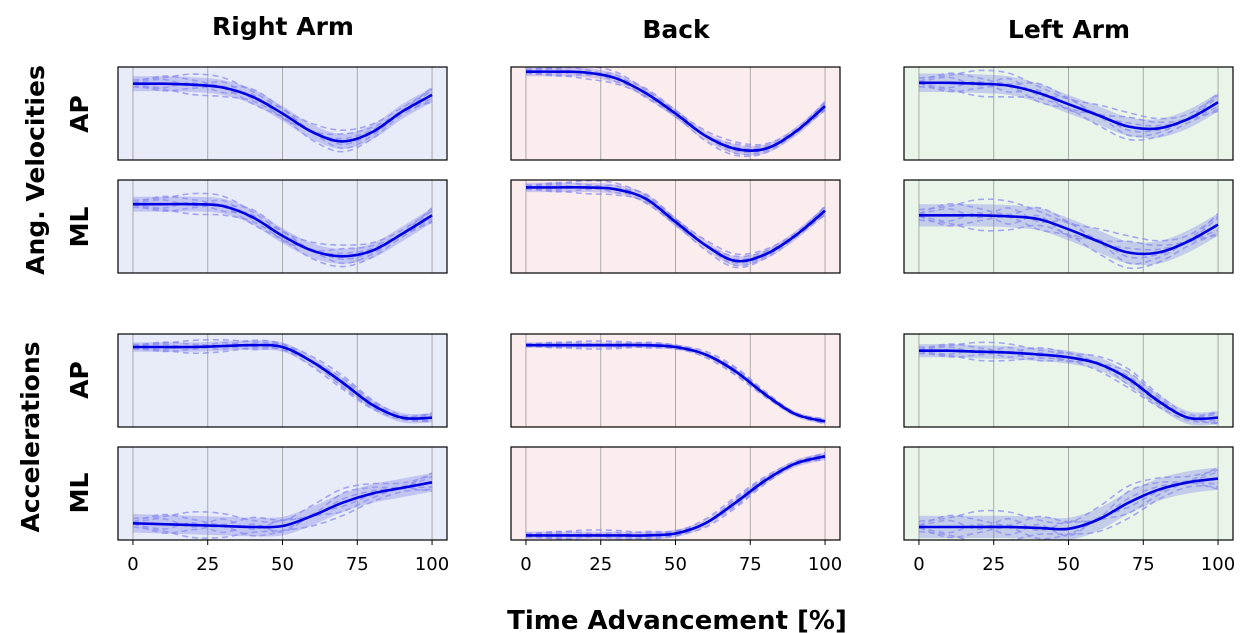 This screenshot has width=1241, height=633. I want to click on row-label-ang-ml: ML, so click(79, 227).